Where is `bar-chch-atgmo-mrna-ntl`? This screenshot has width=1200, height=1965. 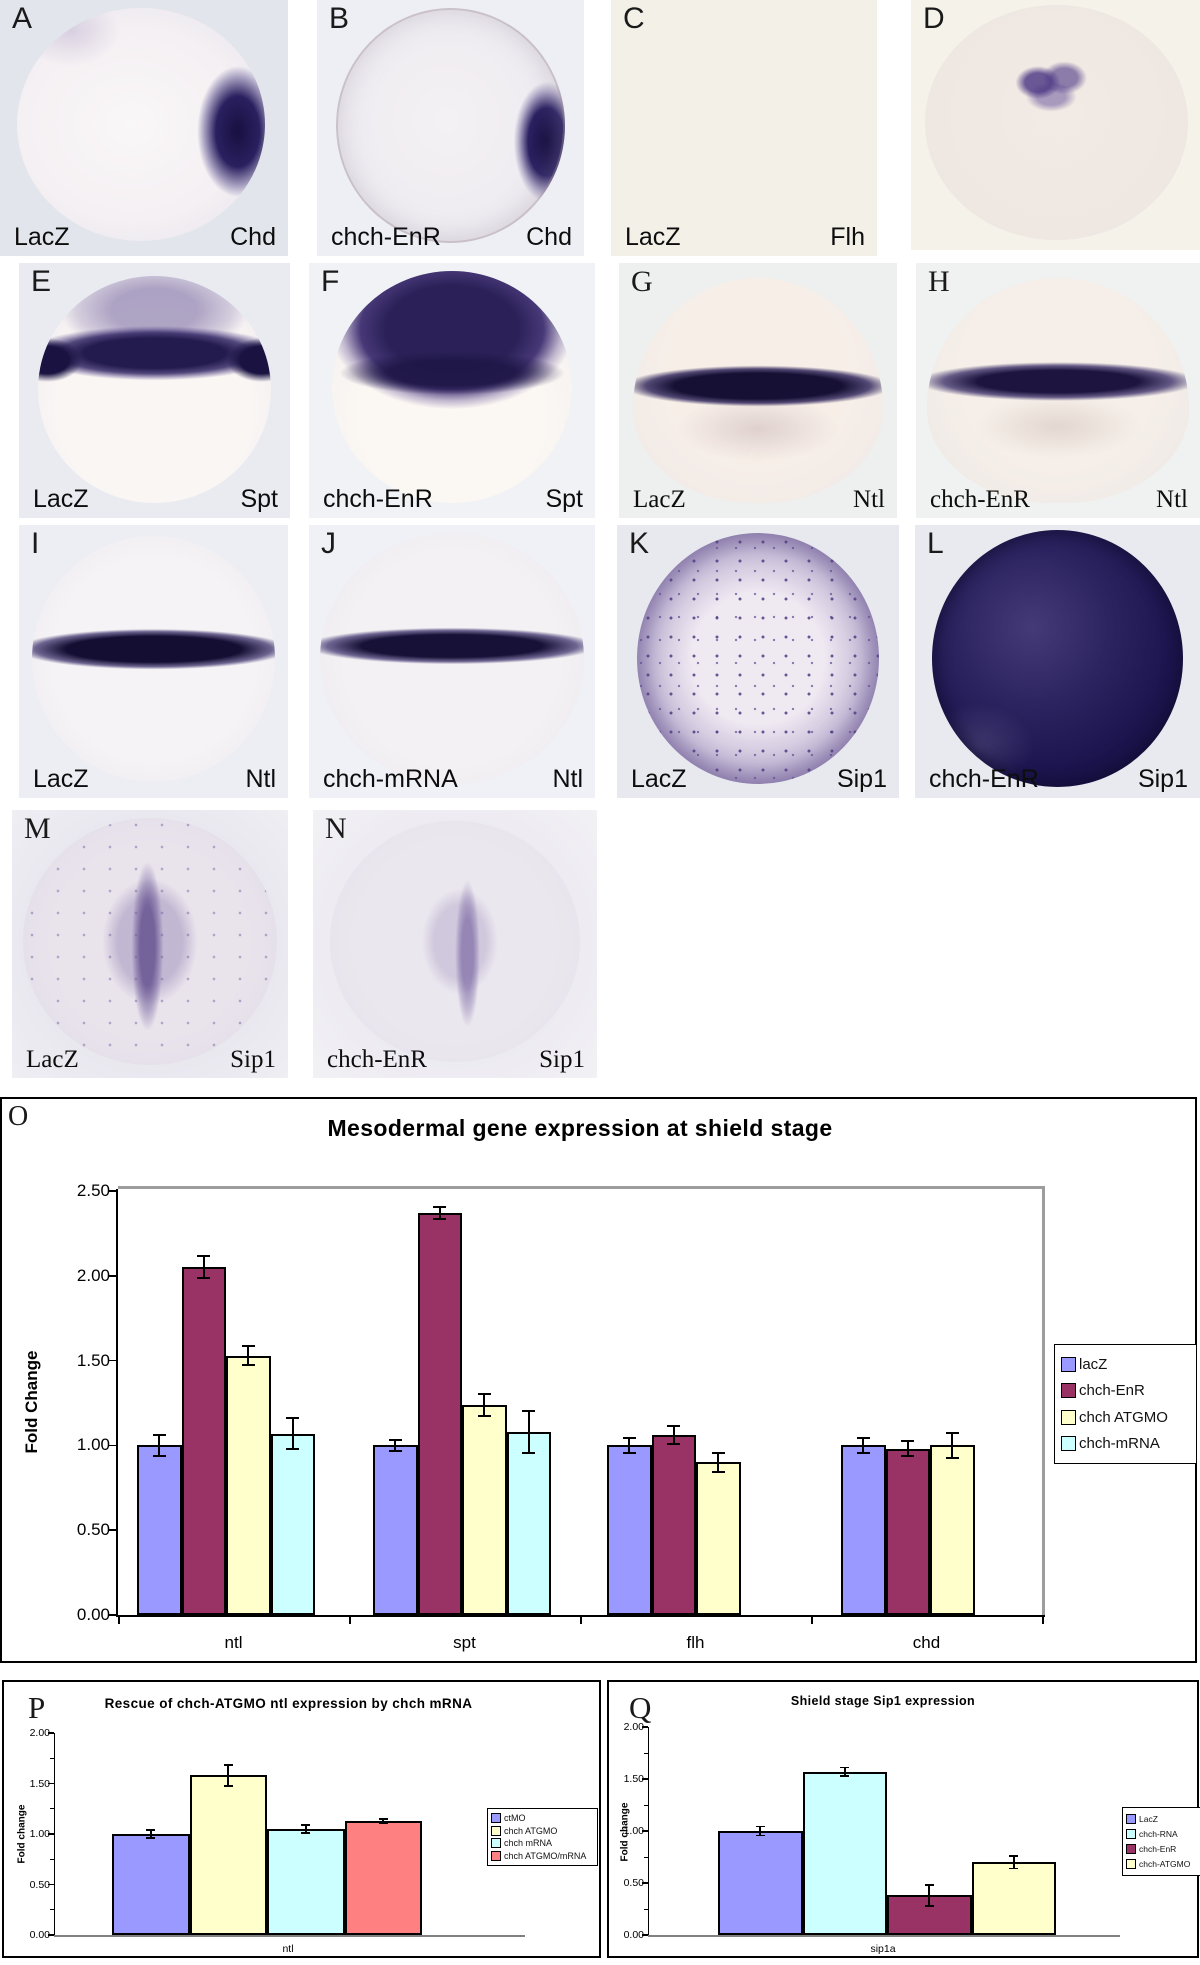 bar-chch-atgmo-mrna-ntl is located at coordinates (383, 1877).